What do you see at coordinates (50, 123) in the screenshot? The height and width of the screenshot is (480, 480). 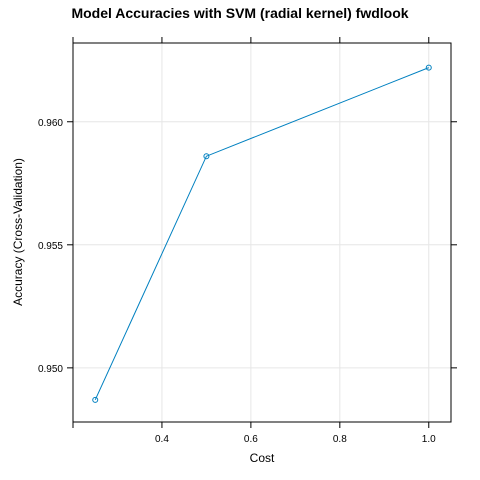 I see `y-tick-label: 0.960` at bounding box center [50, 123].